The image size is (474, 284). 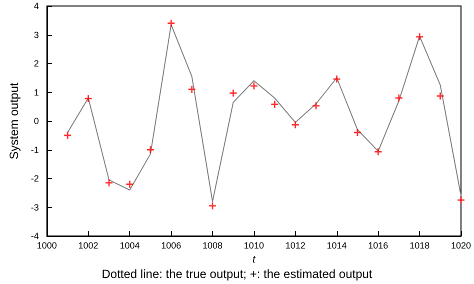 I want to click on x-tick-label: 1012, so click(x=295, y=245).